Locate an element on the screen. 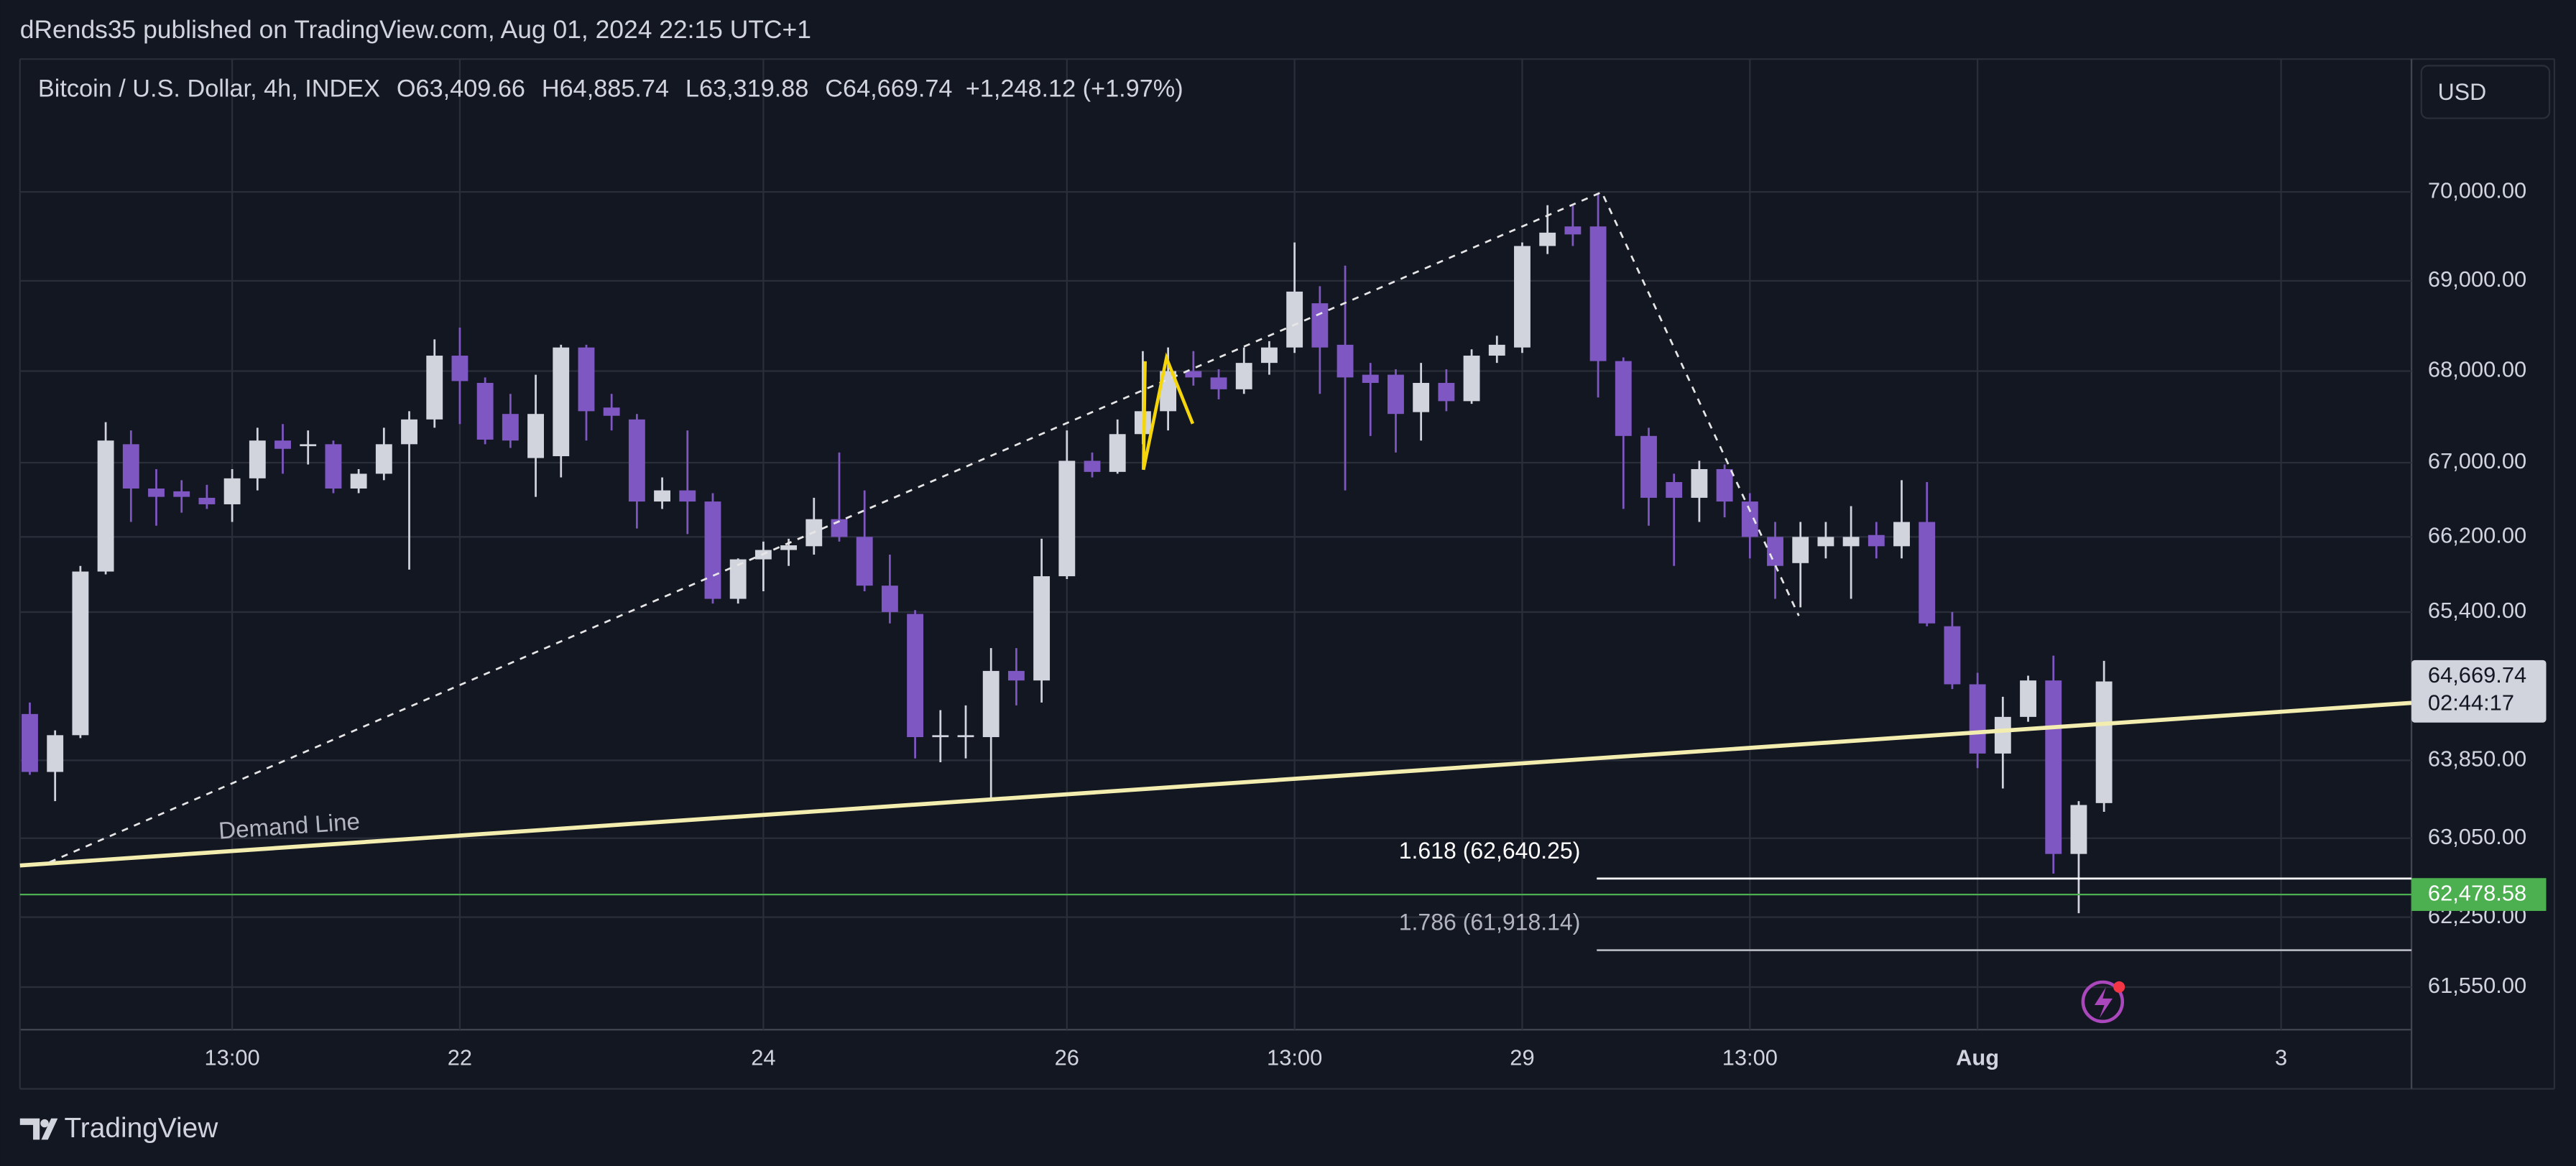 Image resolution: width=2576 pixels, height=1166 pixels. countdown: 02:44:17 is located at coordinates (2471, 703).